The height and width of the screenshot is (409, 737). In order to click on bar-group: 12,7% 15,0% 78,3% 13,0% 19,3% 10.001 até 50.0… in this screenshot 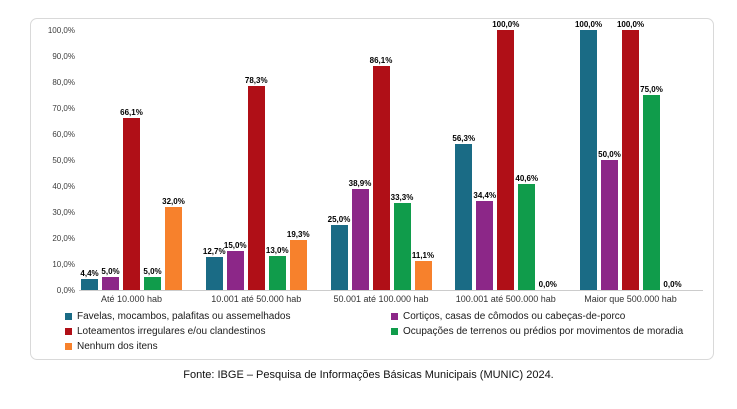, I will do `click(256, 167)`.